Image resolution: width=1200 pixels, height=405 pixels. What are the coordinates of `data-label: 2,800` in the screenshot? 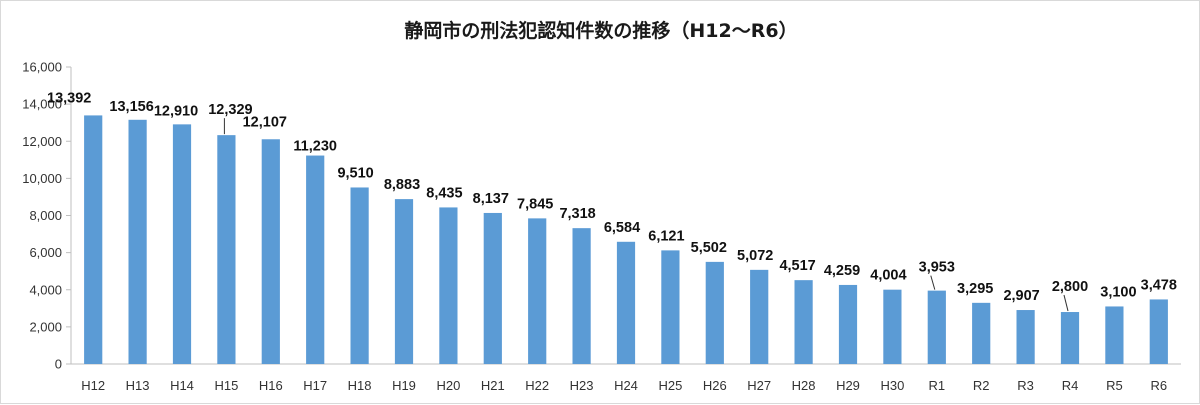 It's located at (1070, 287).